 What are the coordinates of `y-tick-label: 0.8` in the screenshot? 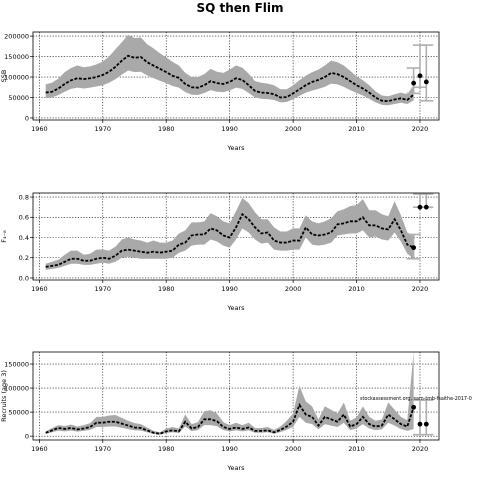 It's located at (24, 197).